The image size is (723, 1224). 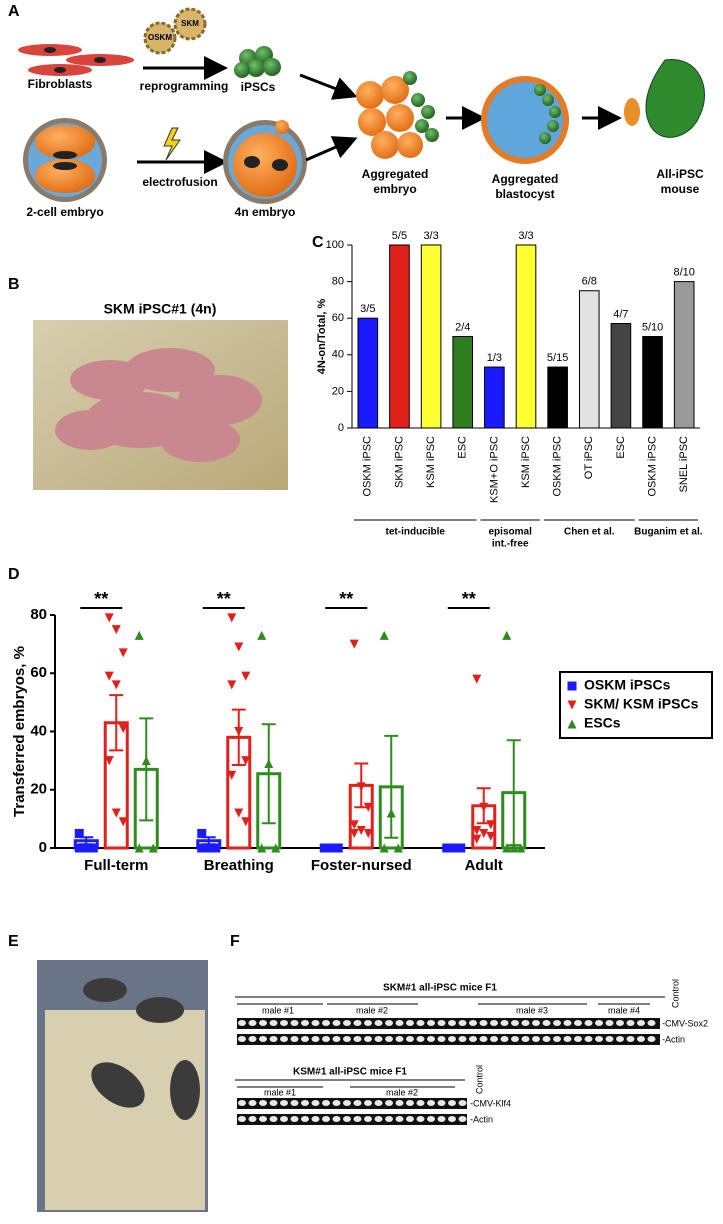 What do you see at coordinates (572, 724) in the screenshot?
I see `legend-marker` at bounding box center [572, 724].